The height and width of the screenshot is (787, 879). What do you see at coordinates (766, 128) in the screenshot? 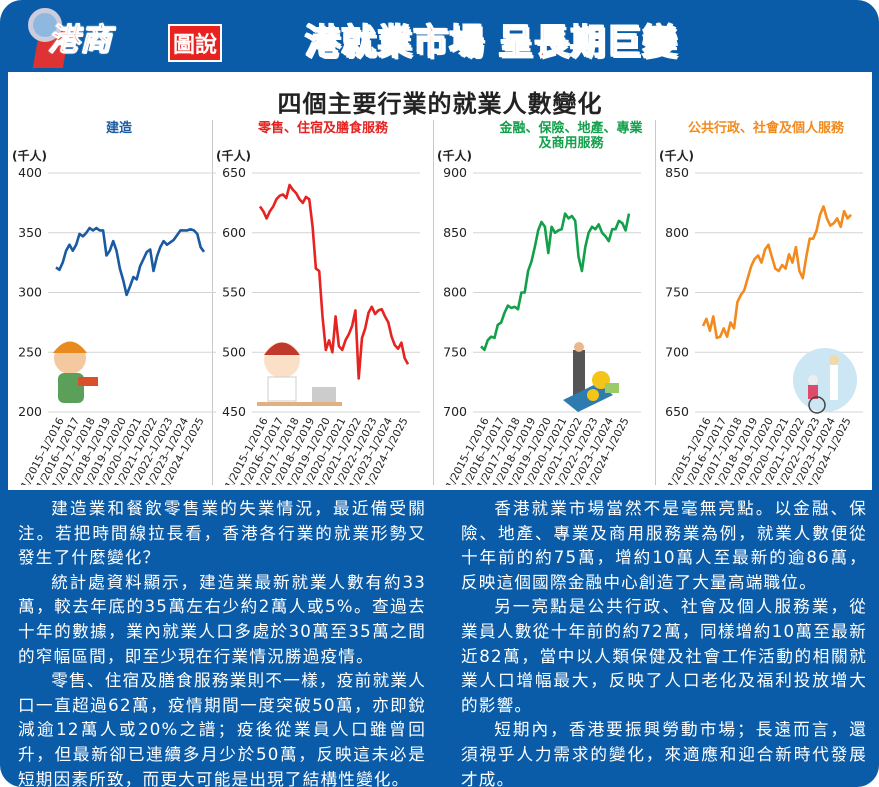
I see `chart-title: 公共行政、社會及個人服務` at bounding box center [766, 128].